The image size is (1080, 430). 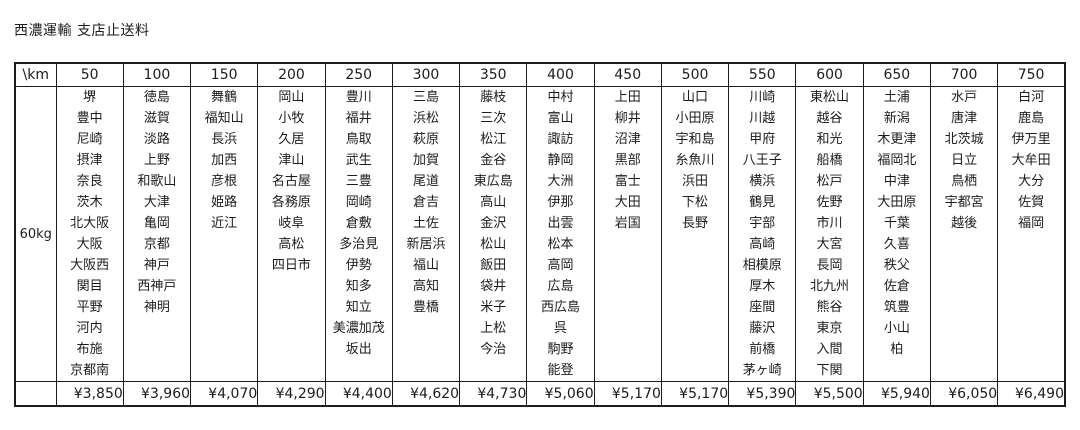 I want to click on city-name: 倉吉, so click(x=425, y=202).